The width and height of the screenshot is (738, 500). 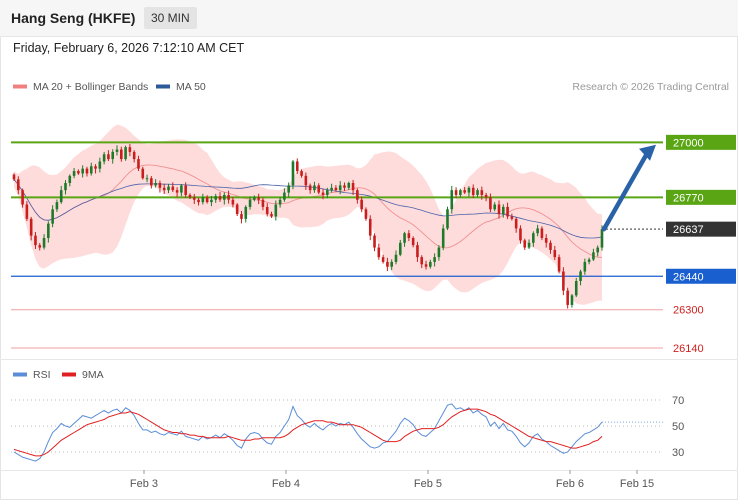 What do you see at coordinates (678, 401) in the screenshot?
I see `rsi-tick-label: 70` at bounding box center [678, 401].